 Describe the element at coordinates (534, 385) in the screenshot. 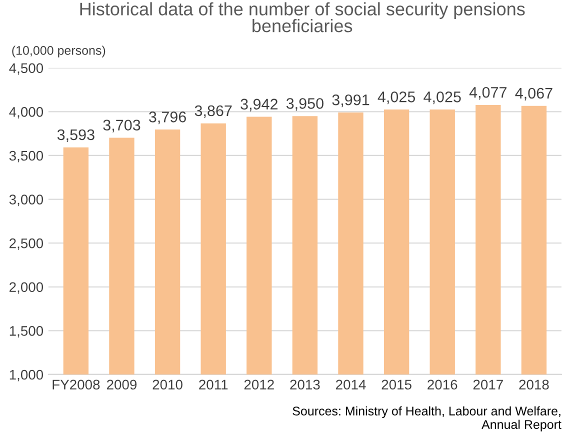

I see `x-tick-label: 2018` at that location.